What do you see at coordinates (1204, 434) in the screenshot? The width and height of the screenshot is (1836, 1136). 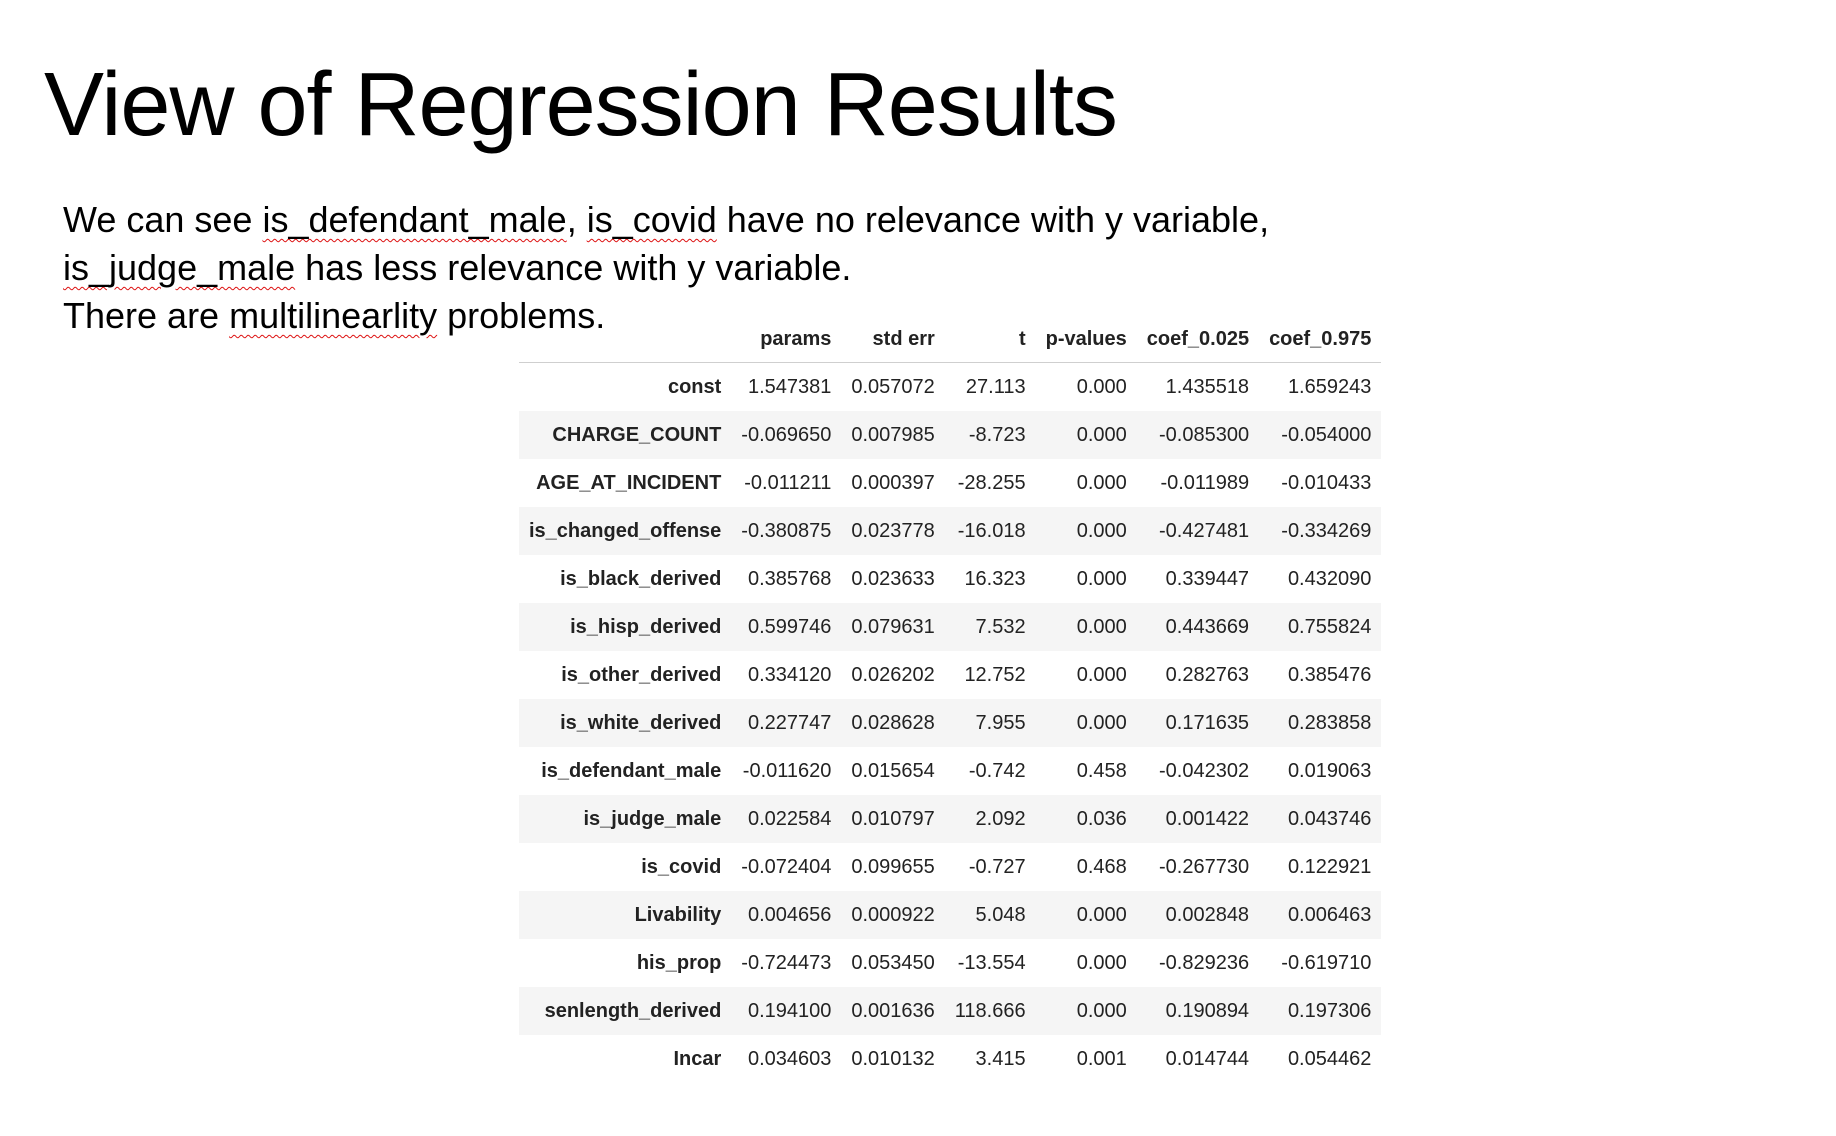 I see `table-cell: -0.085300` at bounding box center [1204, 434].